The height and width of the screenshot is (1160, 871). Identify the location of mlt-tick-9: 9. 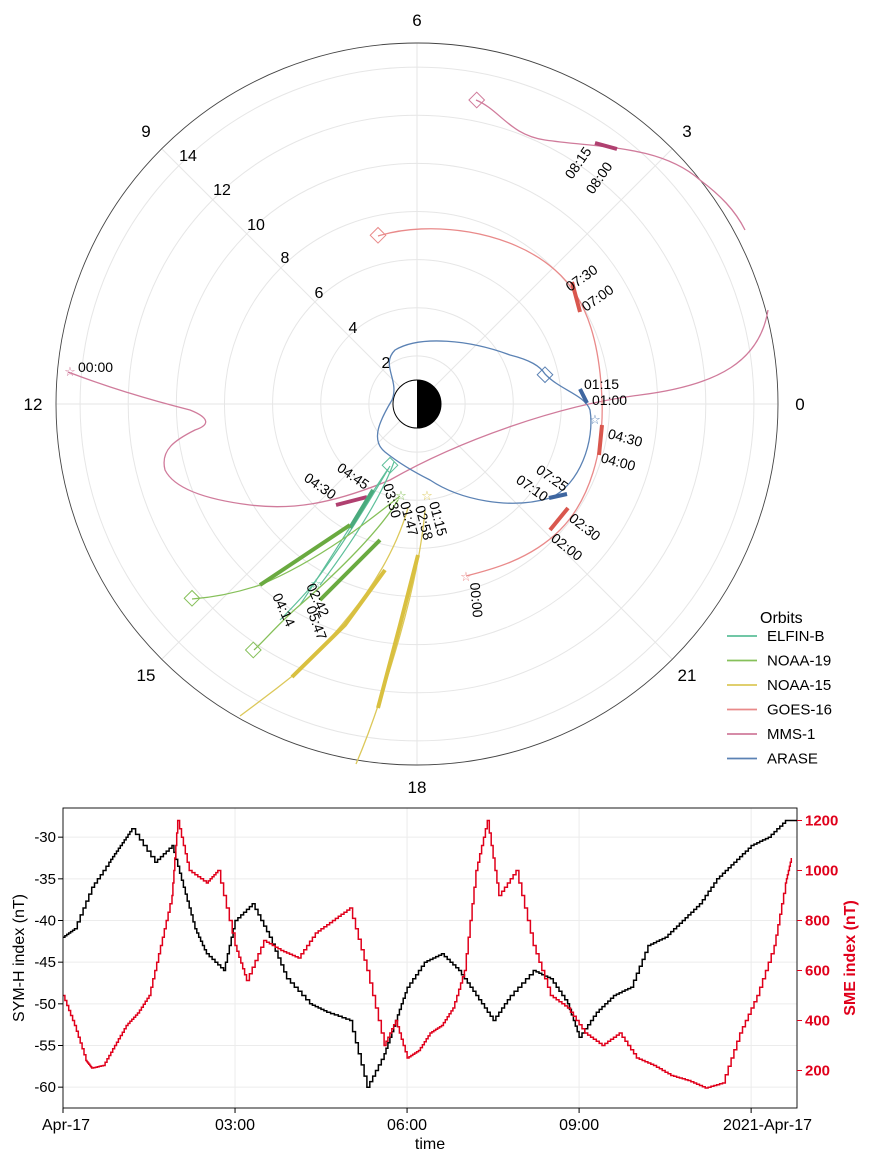
(145, 131).